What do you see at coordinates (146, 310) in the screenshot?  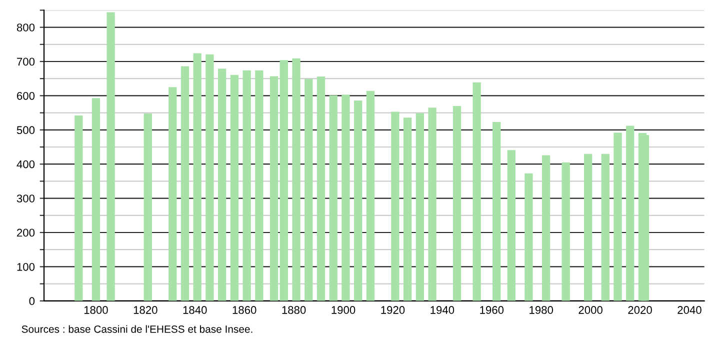 I see `x-tick-label: 1820` at bounding box center [146, 310].